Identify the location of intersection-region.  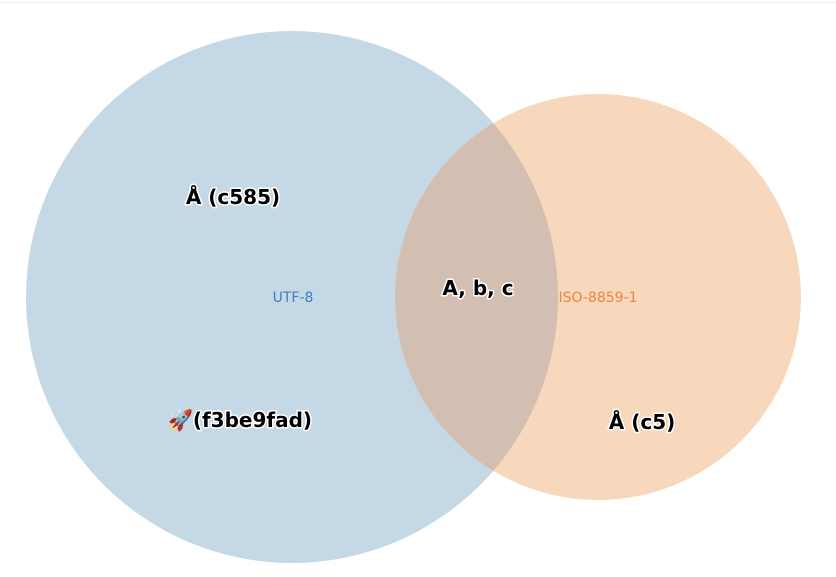
(476, 297).